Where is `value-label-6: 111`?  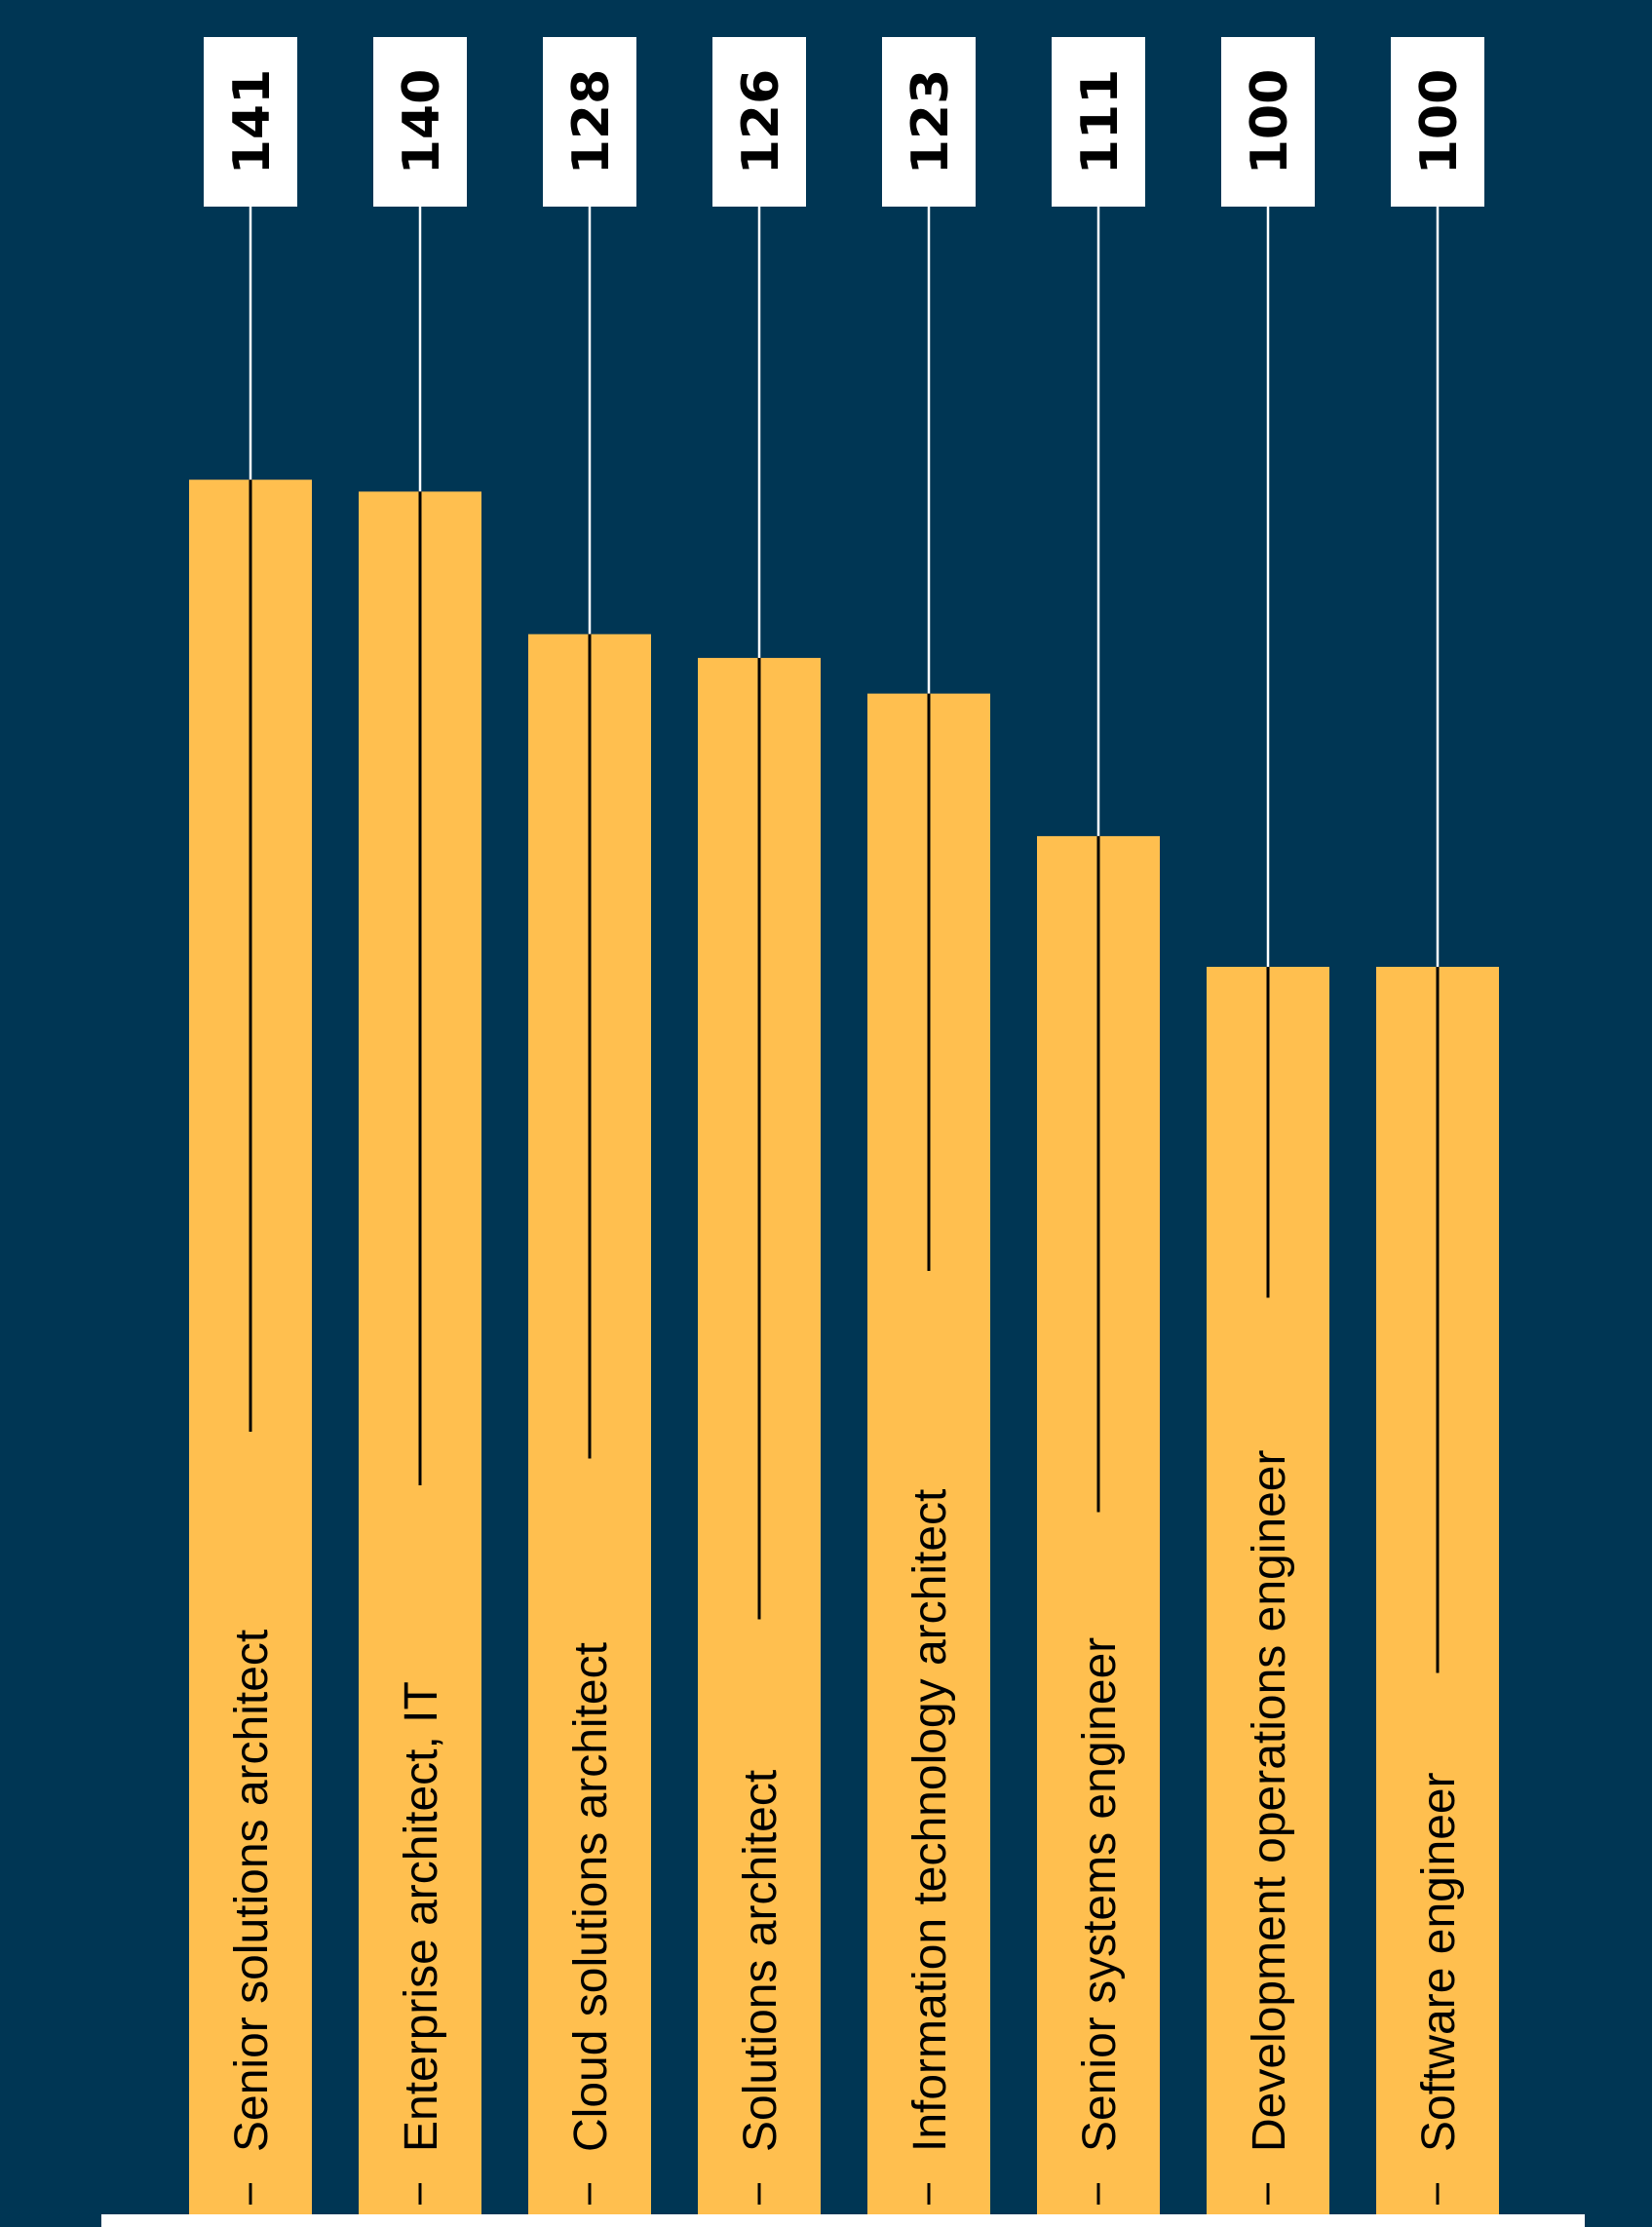
value-label-6: 111 is located at coordinates (1100, 122).